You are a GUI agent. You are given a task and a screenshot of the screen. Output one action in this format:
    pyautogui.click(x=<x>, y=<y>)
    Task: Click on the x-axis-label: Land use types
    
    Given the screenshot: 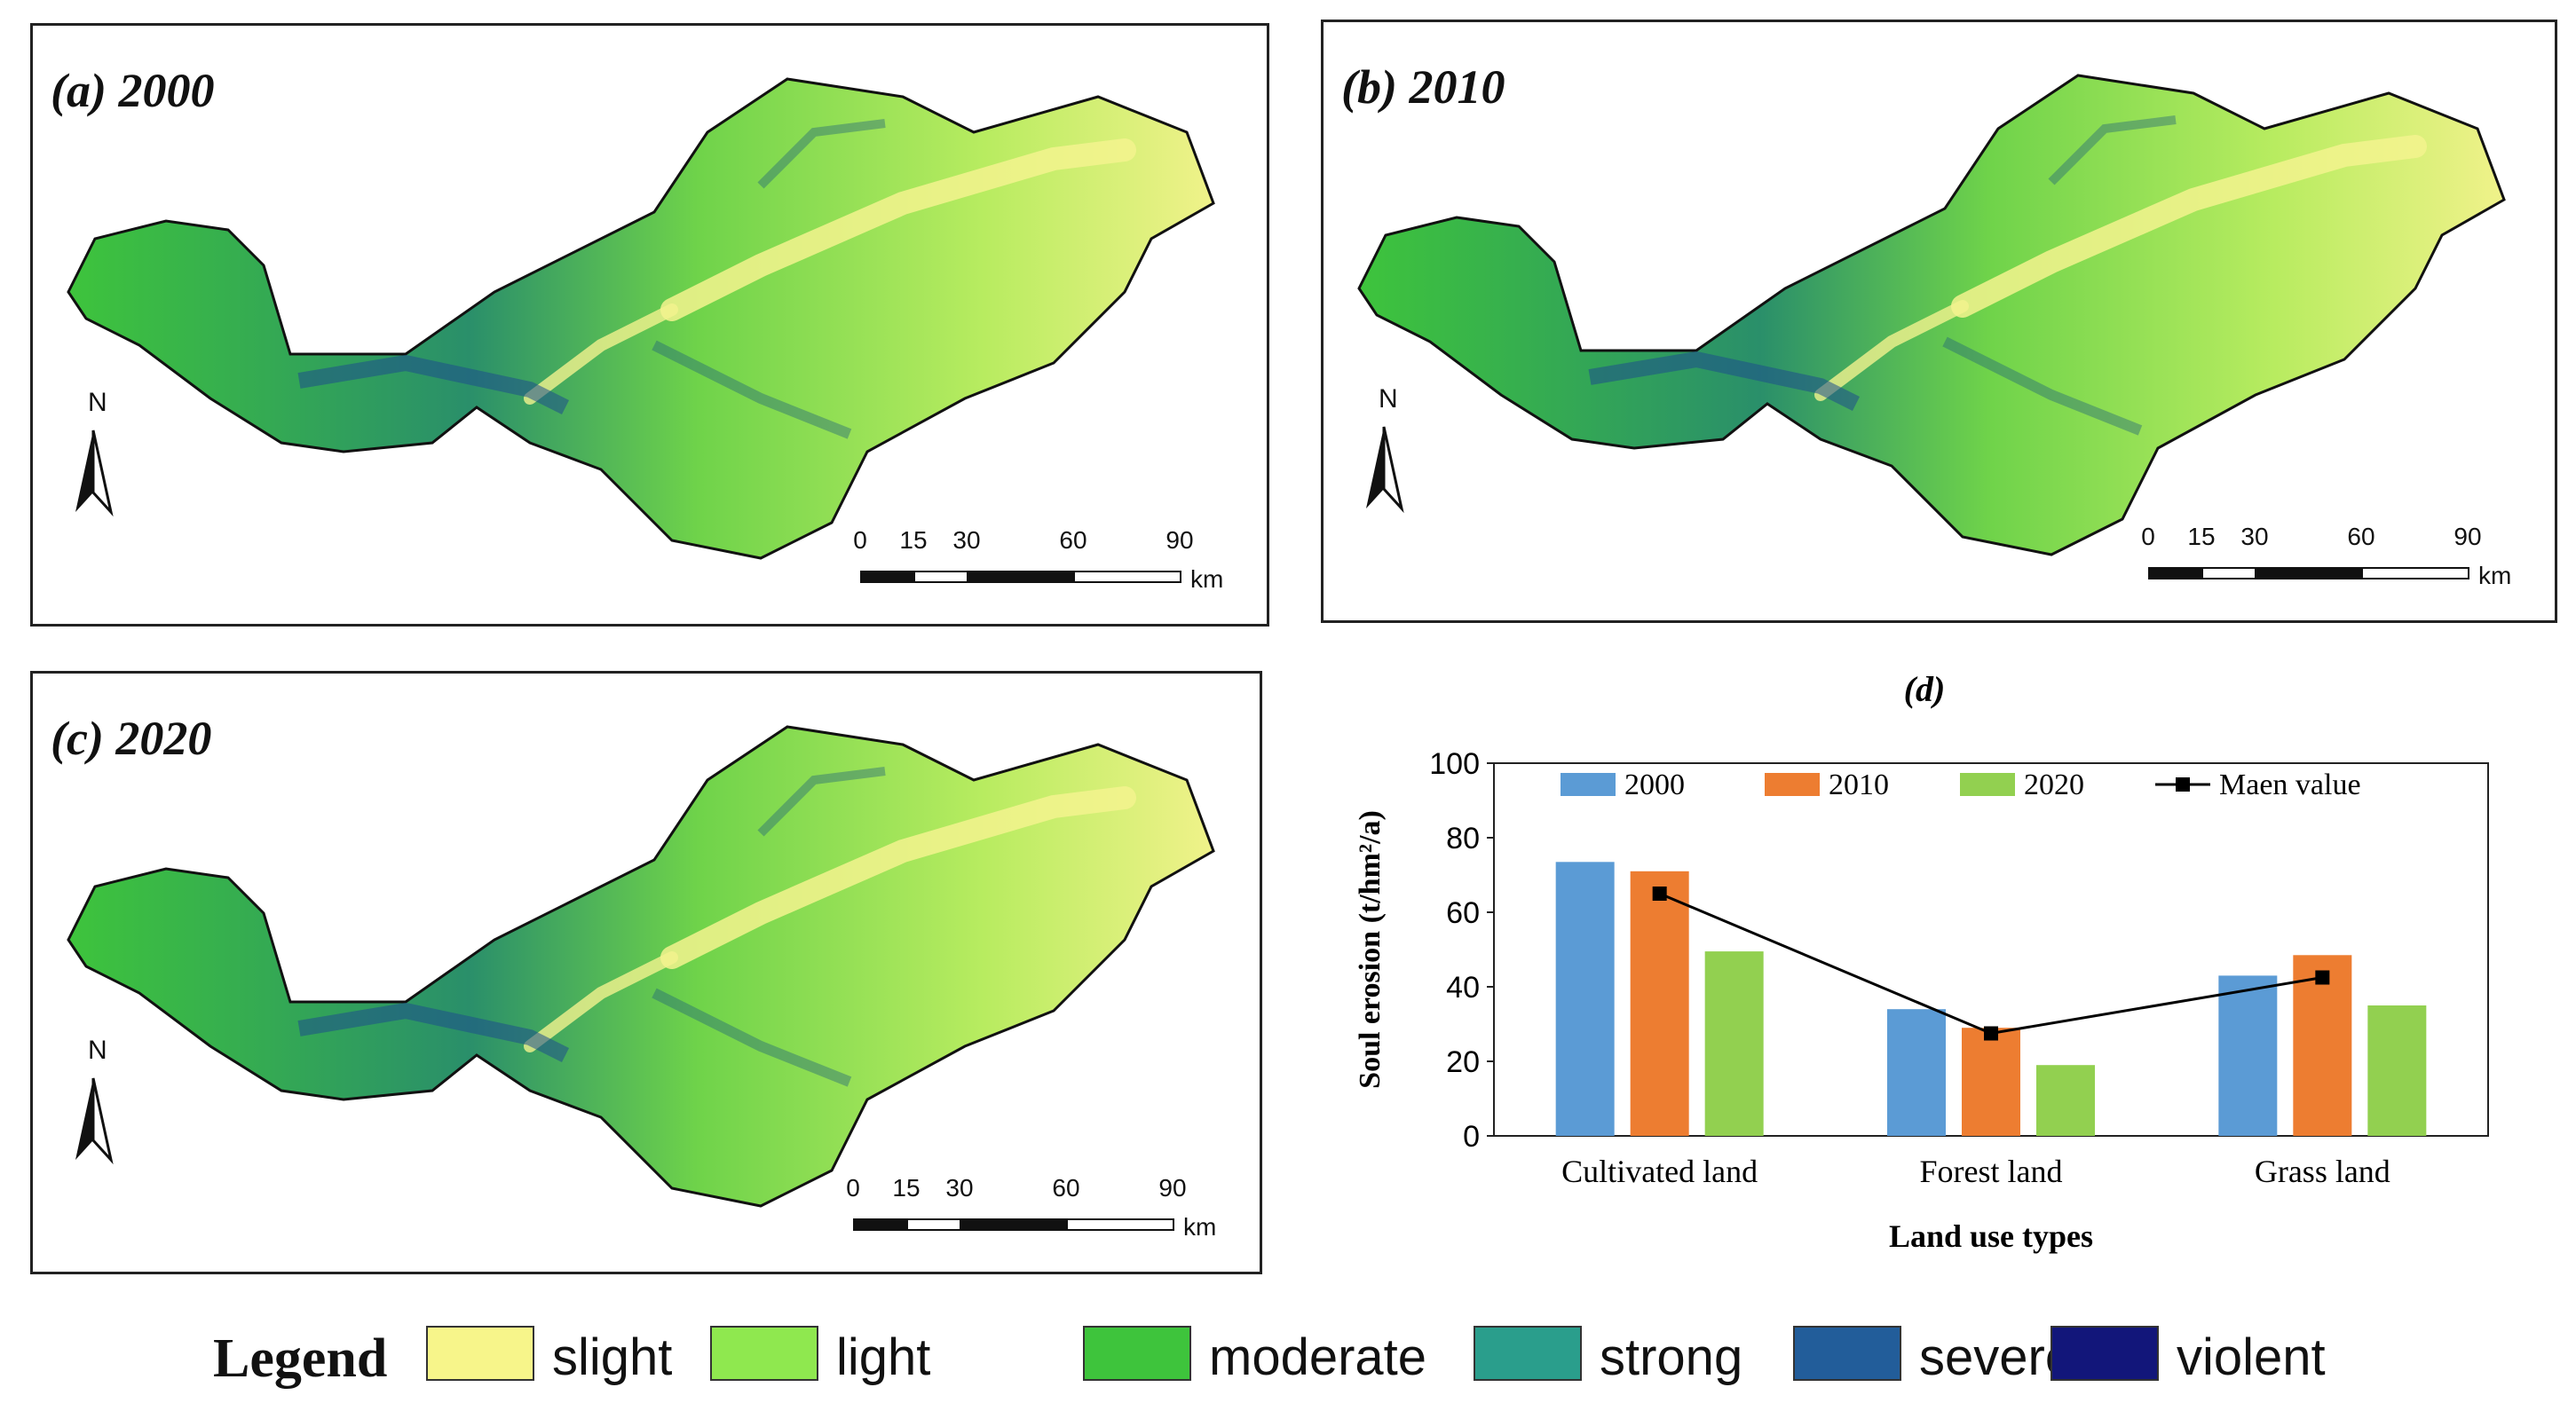 What is the action you would take?
    pyautogui.click(x=1991, y=1236)
    